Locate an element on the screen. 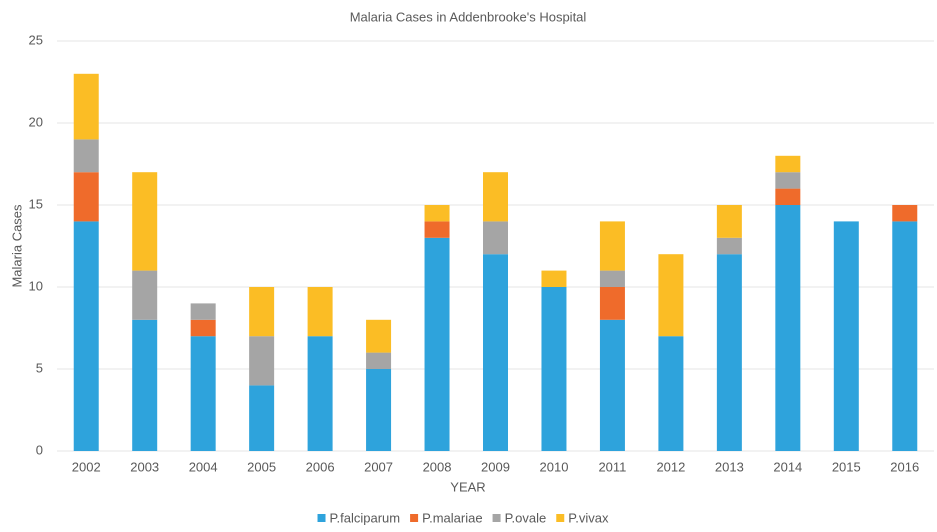  chart-title: Malaria Cases in Addenbrooke's Hospital is located at coordinates (468, 16).